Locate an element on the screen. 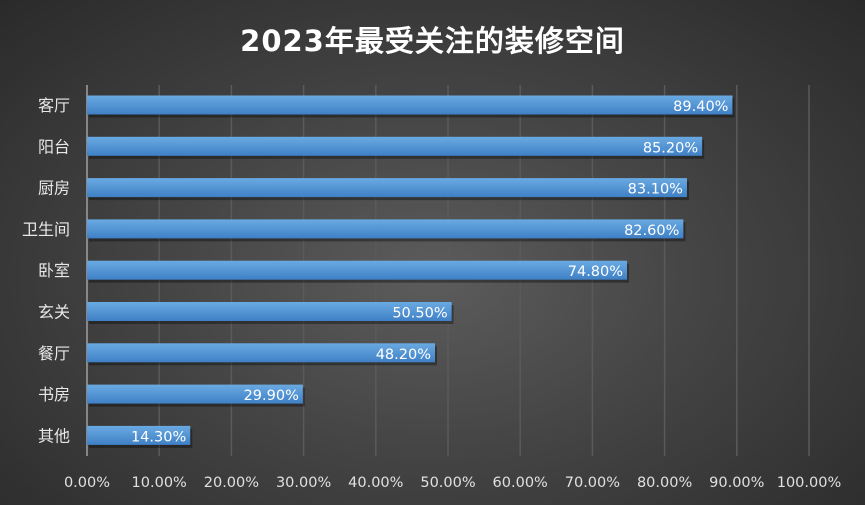  x-tick-label: 90.00% is located at coordinates (736, 483).